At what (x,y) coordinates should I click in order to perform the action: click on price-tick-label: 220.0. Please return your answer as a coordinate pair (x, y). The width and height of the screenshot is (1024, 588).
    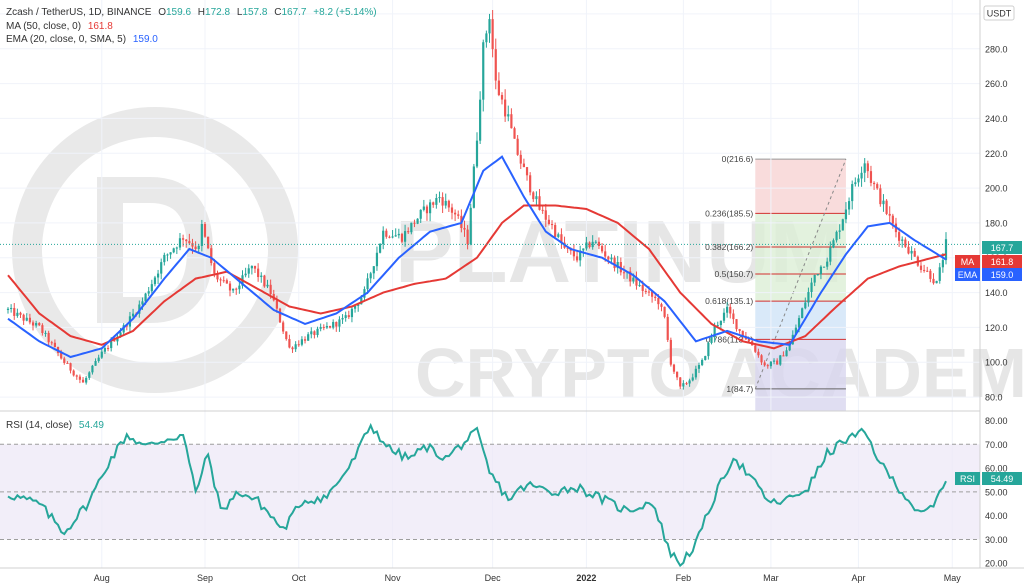
    Looking at the image, I should click on (996, 154).